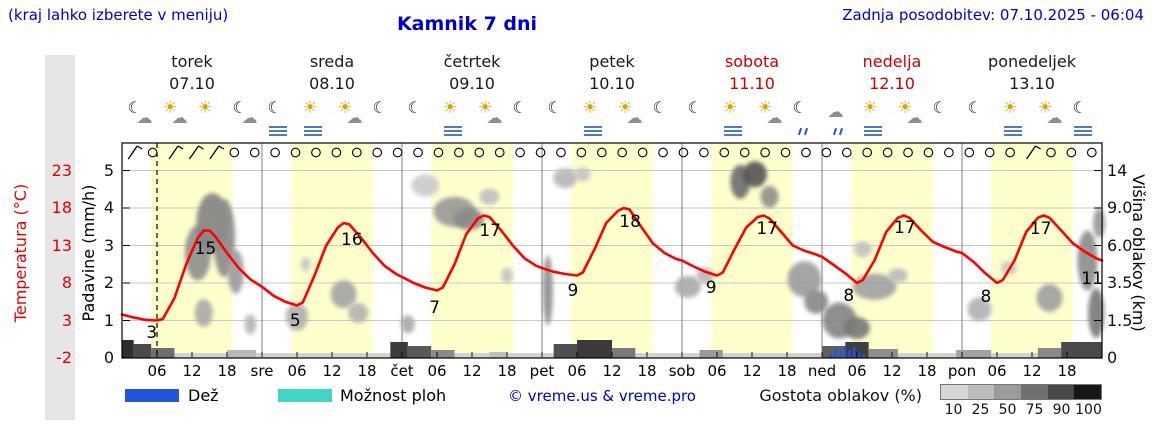  I want to click on cloud-density-scale-value: 25, so click(980, 410).